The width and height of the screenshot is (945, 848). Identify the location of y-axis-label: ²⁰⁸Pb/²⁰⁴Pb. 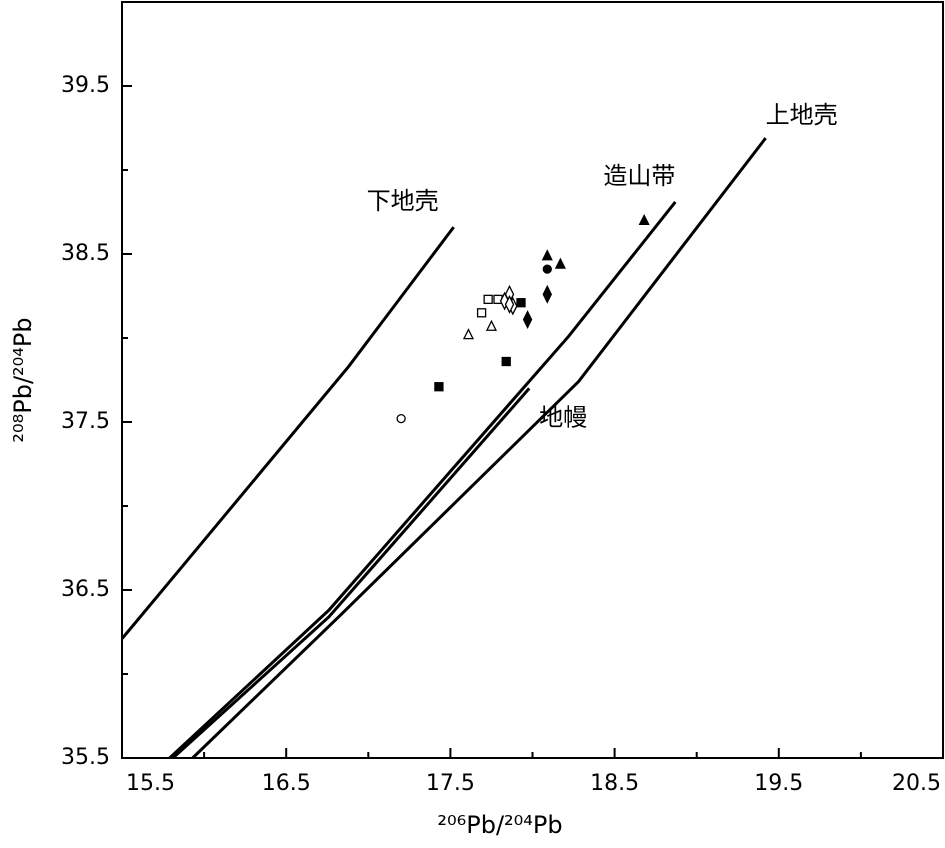
(23, 379).